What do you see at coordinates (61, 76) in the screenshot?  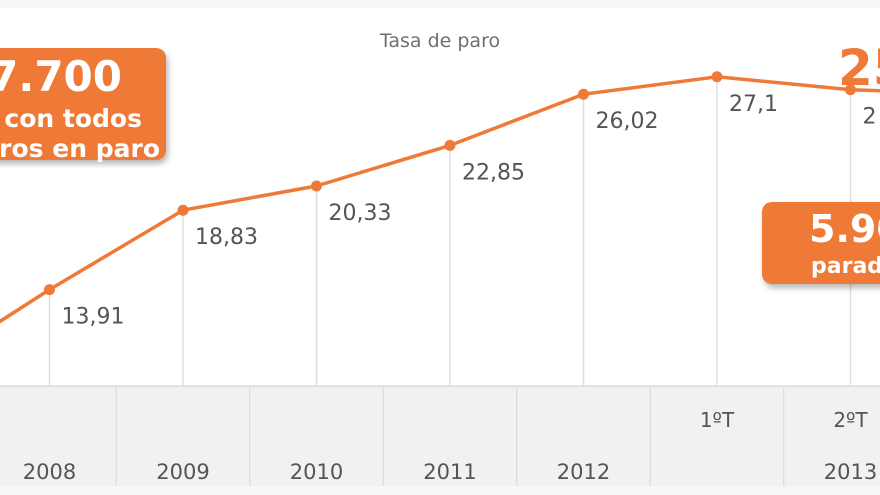 I see `households-number: 7.700` at bounding box center [61, 76].